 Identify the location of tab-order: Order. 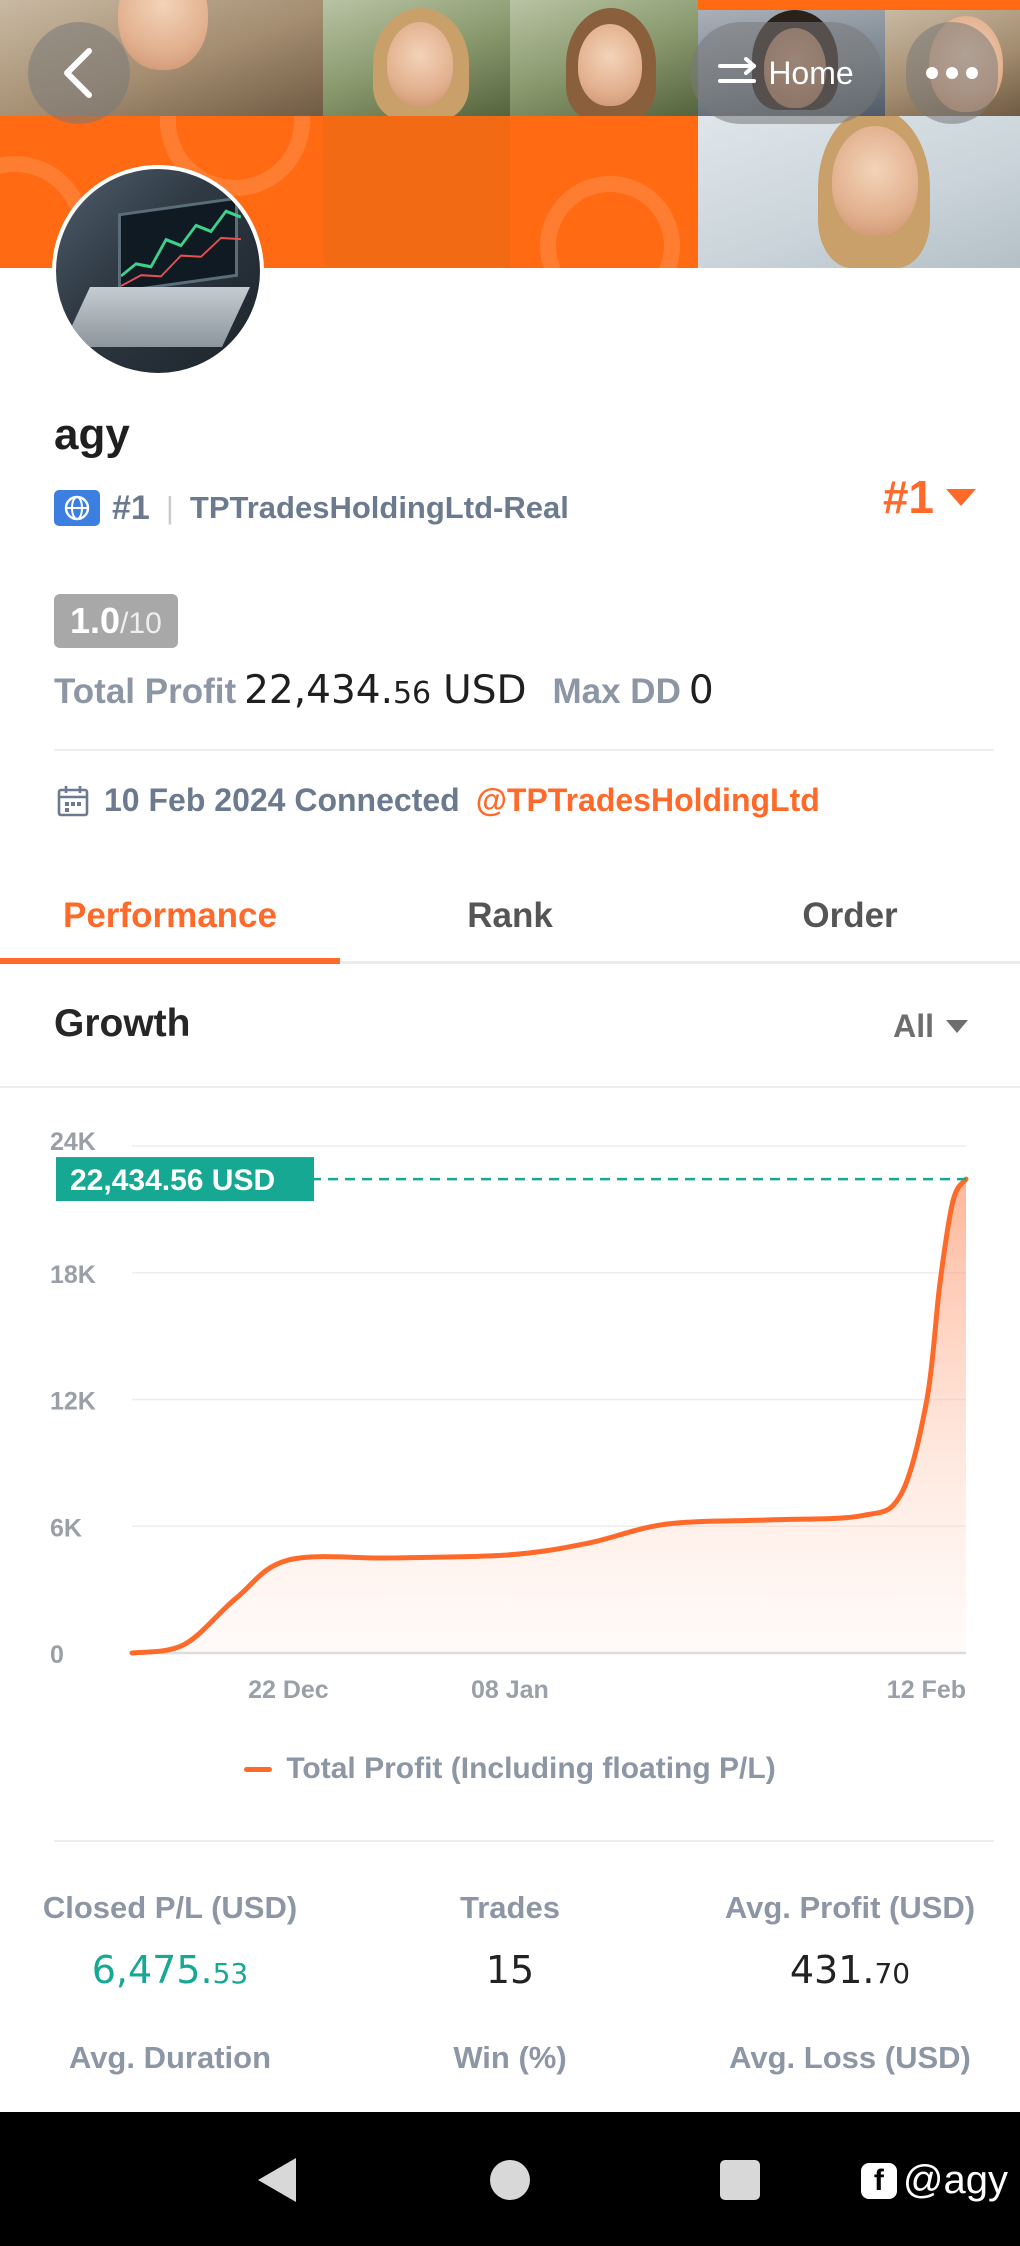
(850, 915).